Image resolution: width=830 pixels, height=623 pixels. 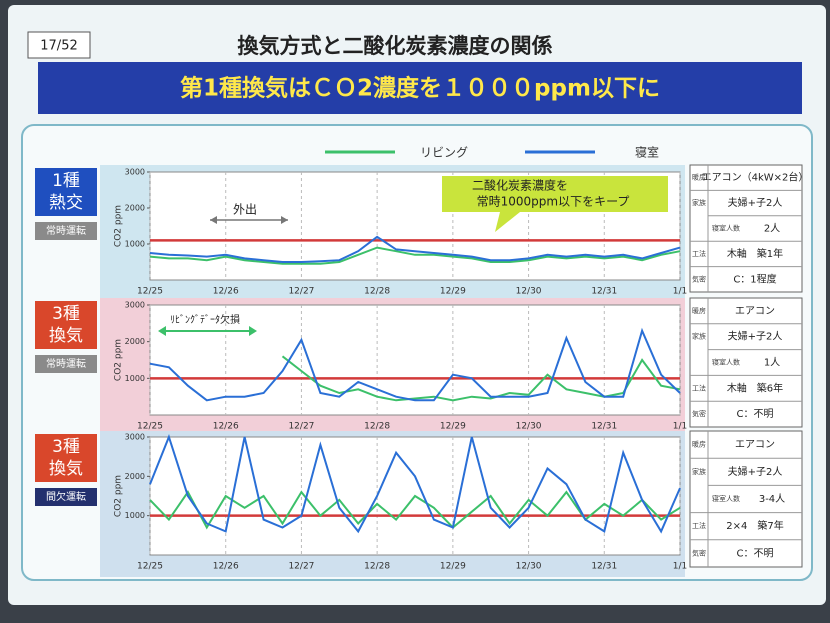 What do you see at coordinates (444, 153) in the screenshot?
I see `legend-label: リビング` at bounding box center [444, 153].